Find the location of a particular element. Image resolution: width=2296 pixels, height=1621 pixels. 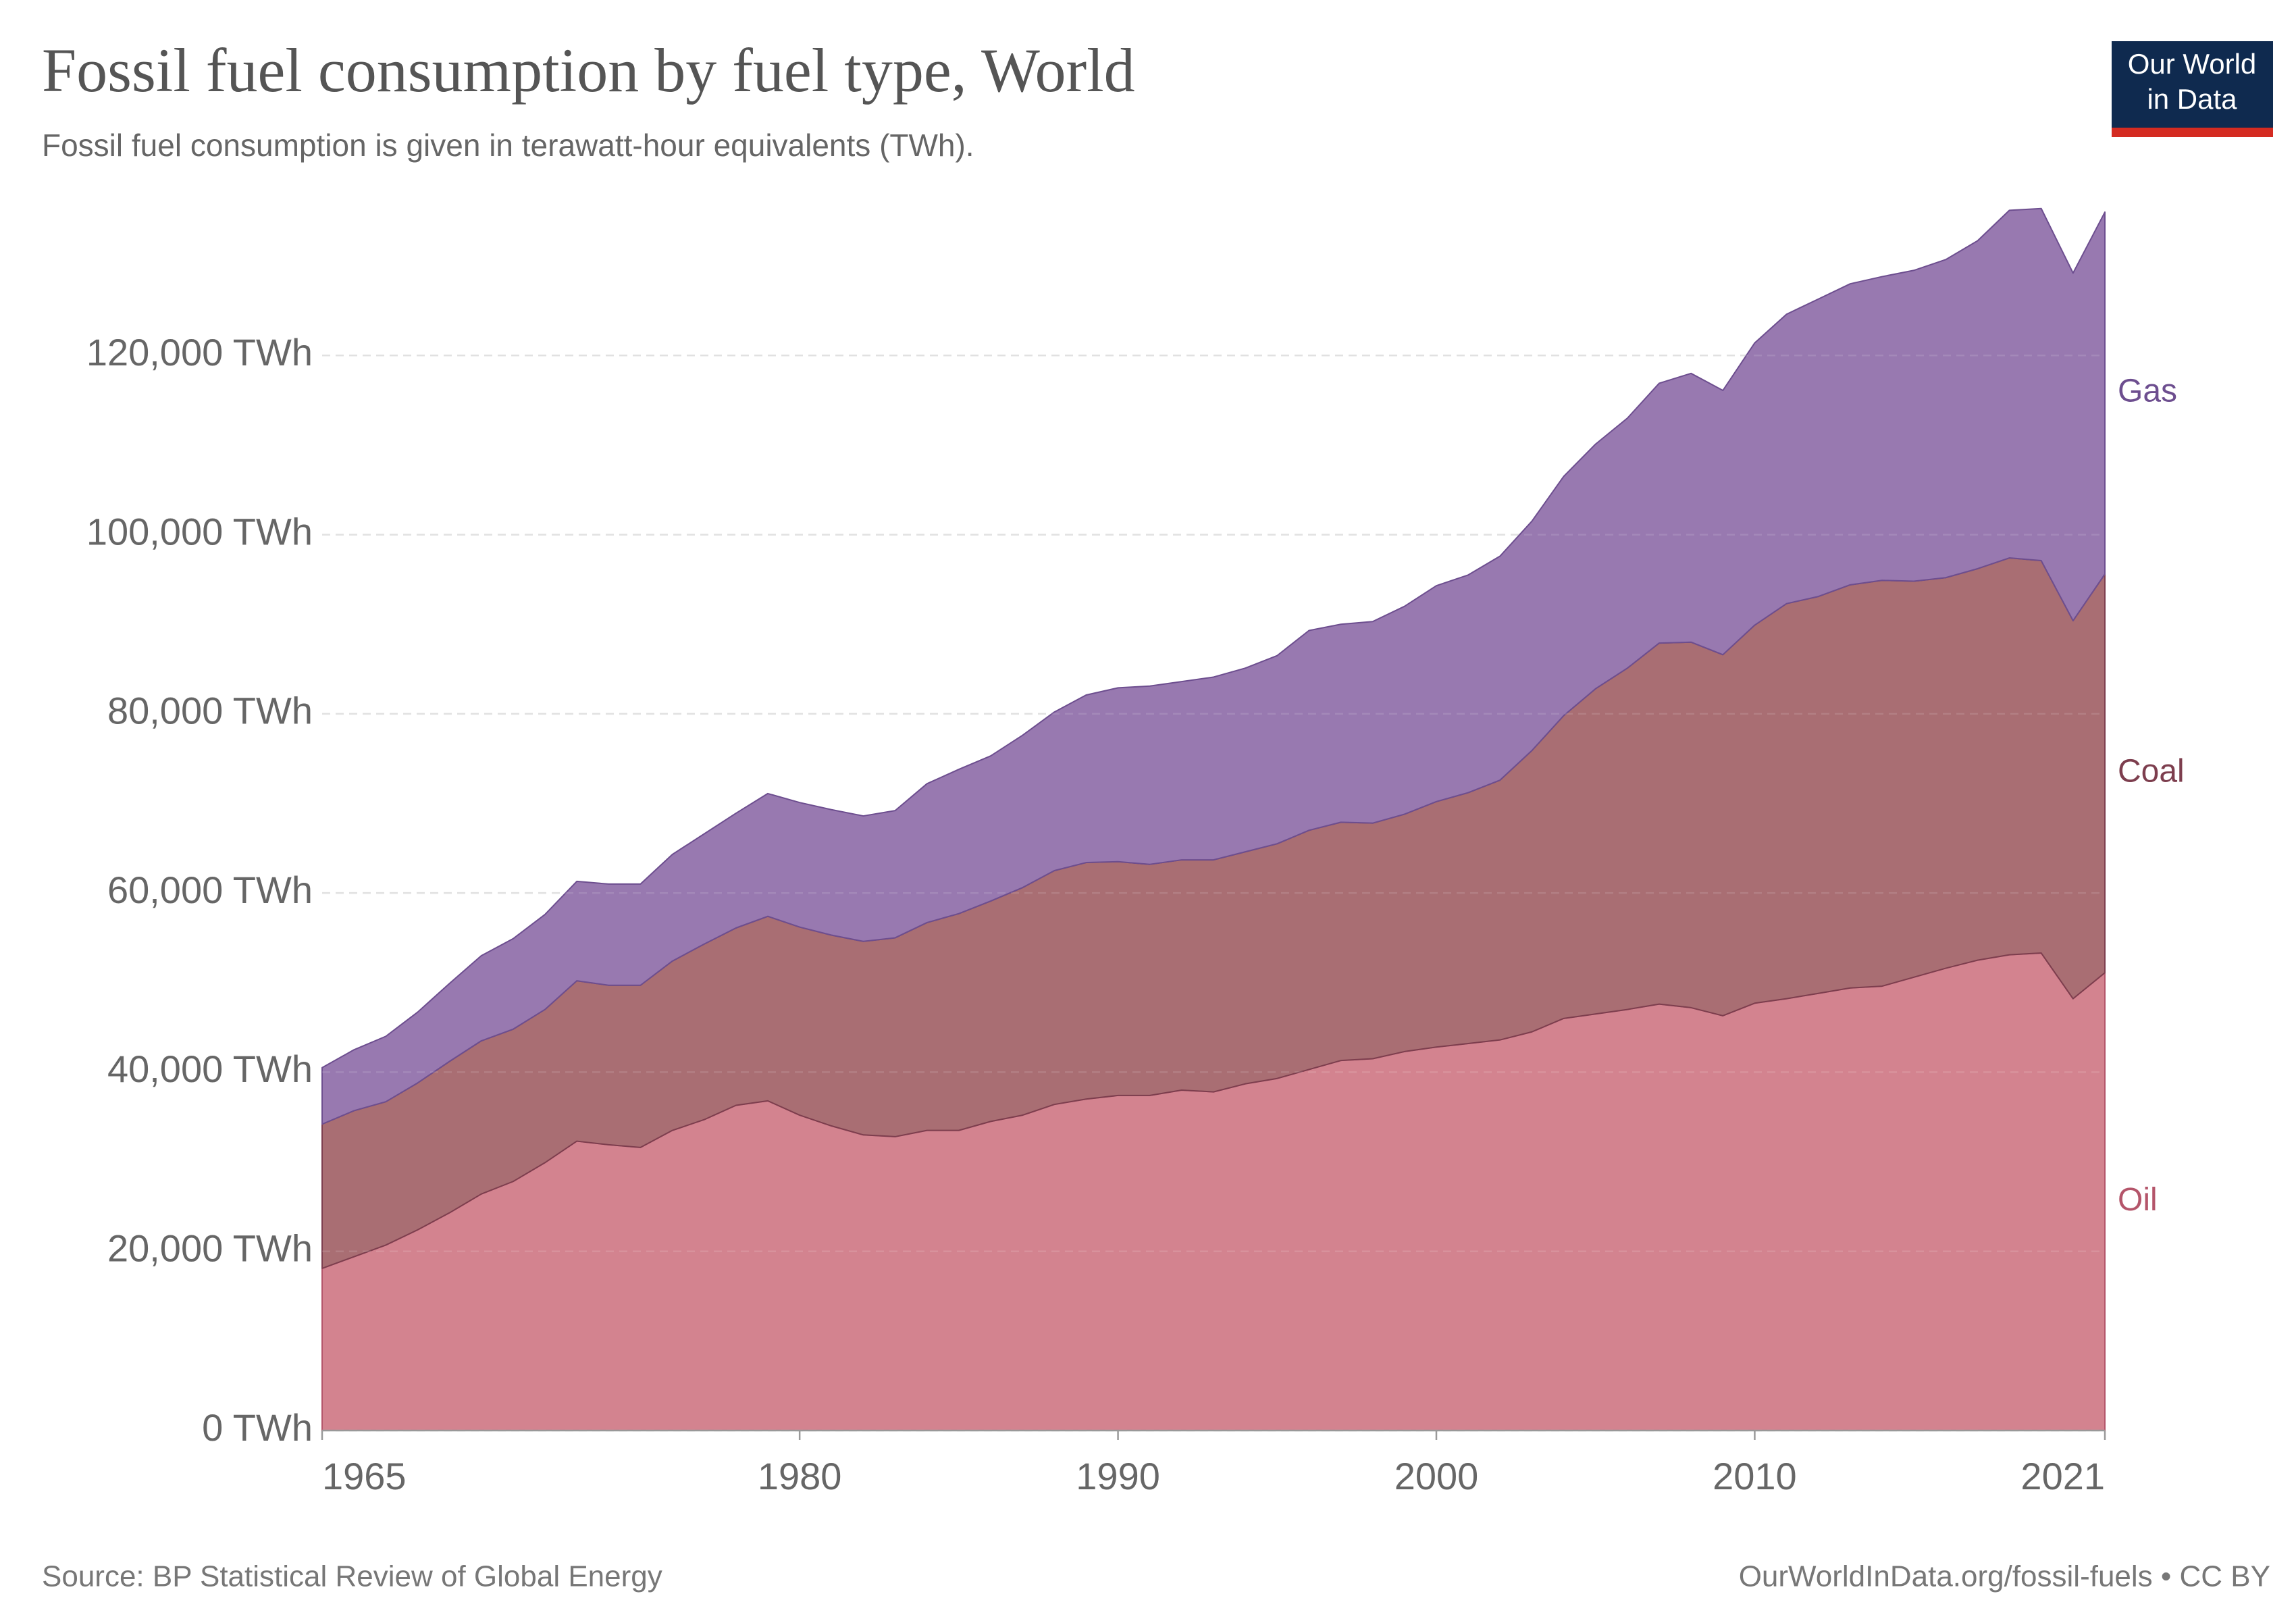

y-tick-label: 120,000 TWh is located at coordinates (199, 352).